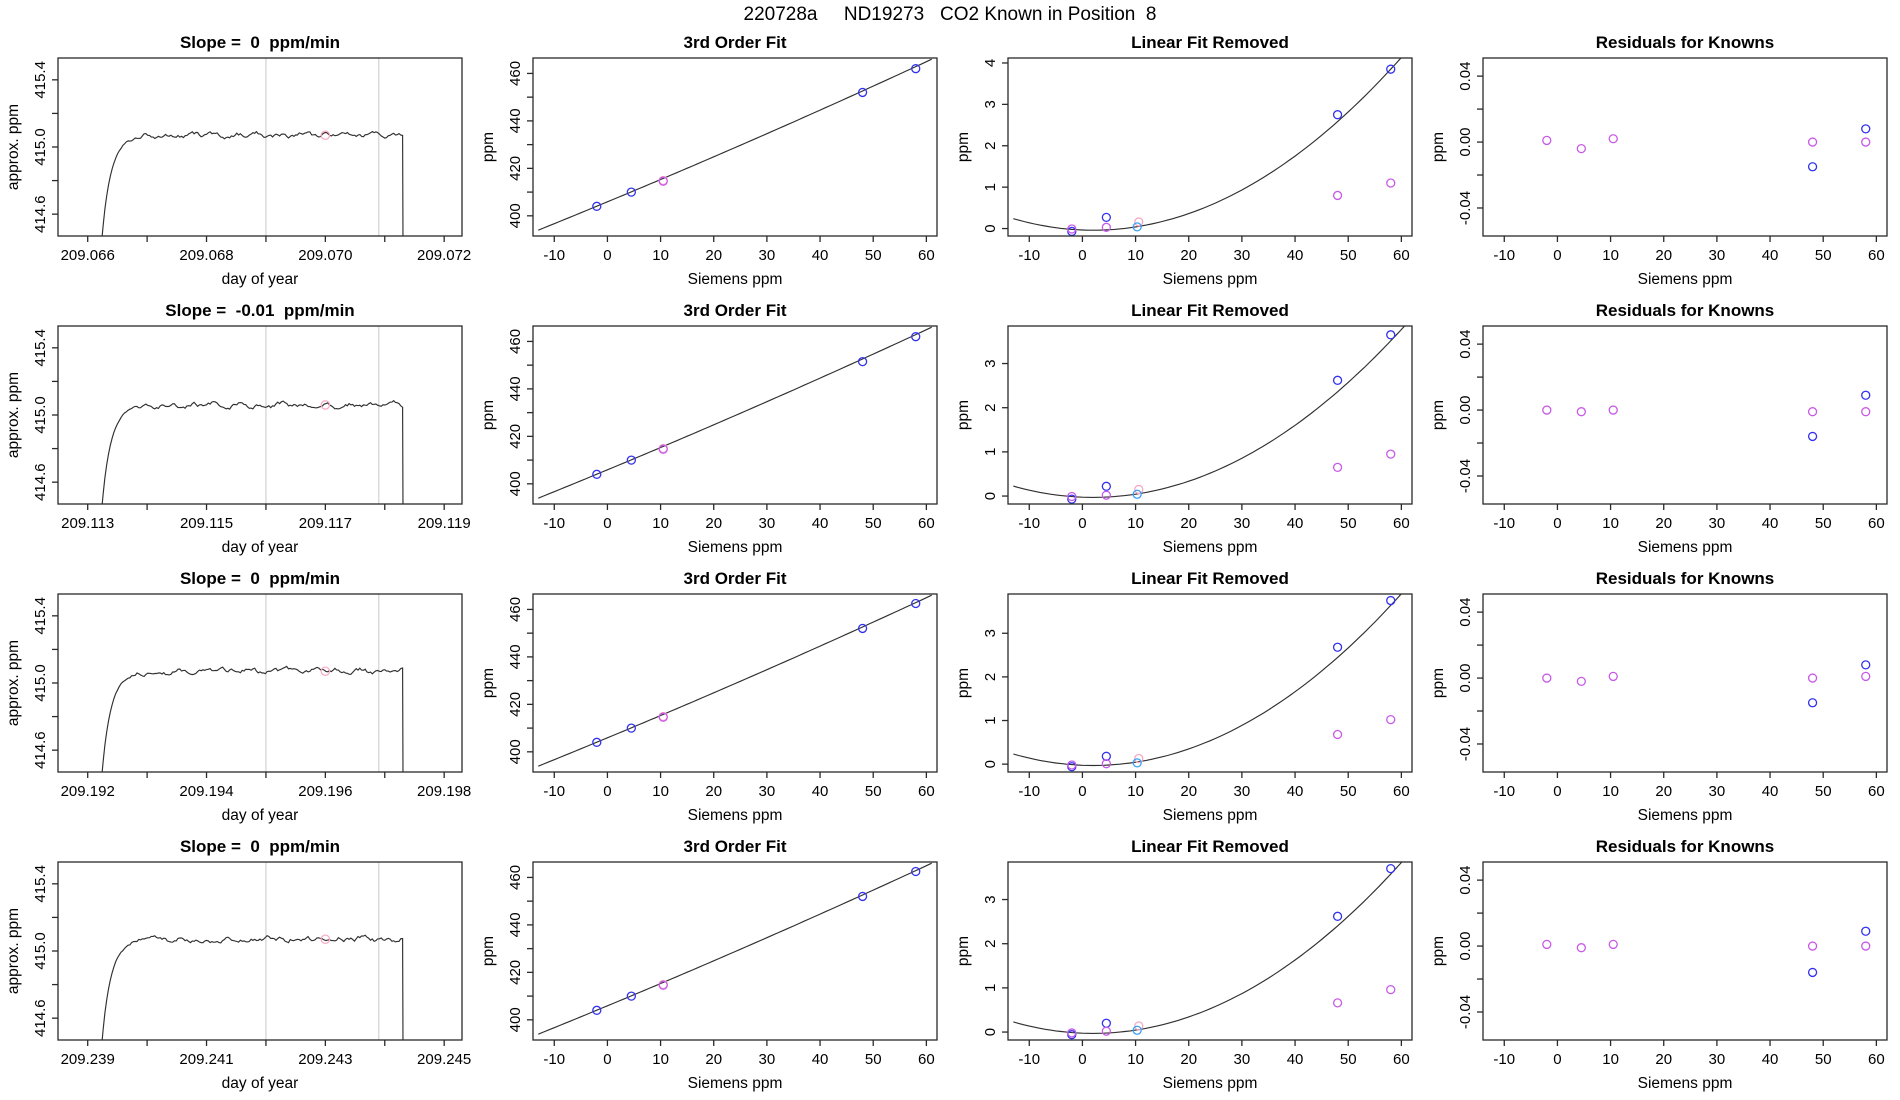  What do you see at coordinates (88, 255) in the screenshot?
I see `x-tick-label: 209.066` at bounding box center [88, 255].